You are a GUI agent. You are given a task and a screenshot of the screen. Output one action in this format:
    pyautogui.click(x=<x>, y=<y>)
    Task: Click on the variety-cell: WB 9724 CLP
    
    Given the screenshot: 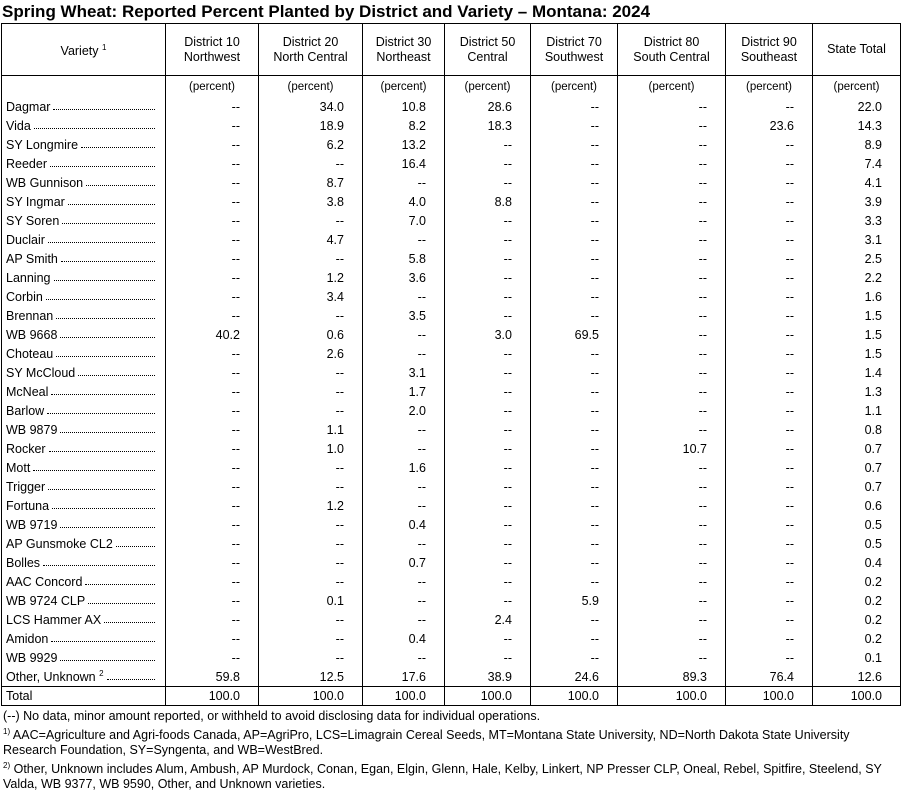 What is the action you would take?
    pyautogui.click(x=83, y=600)
    